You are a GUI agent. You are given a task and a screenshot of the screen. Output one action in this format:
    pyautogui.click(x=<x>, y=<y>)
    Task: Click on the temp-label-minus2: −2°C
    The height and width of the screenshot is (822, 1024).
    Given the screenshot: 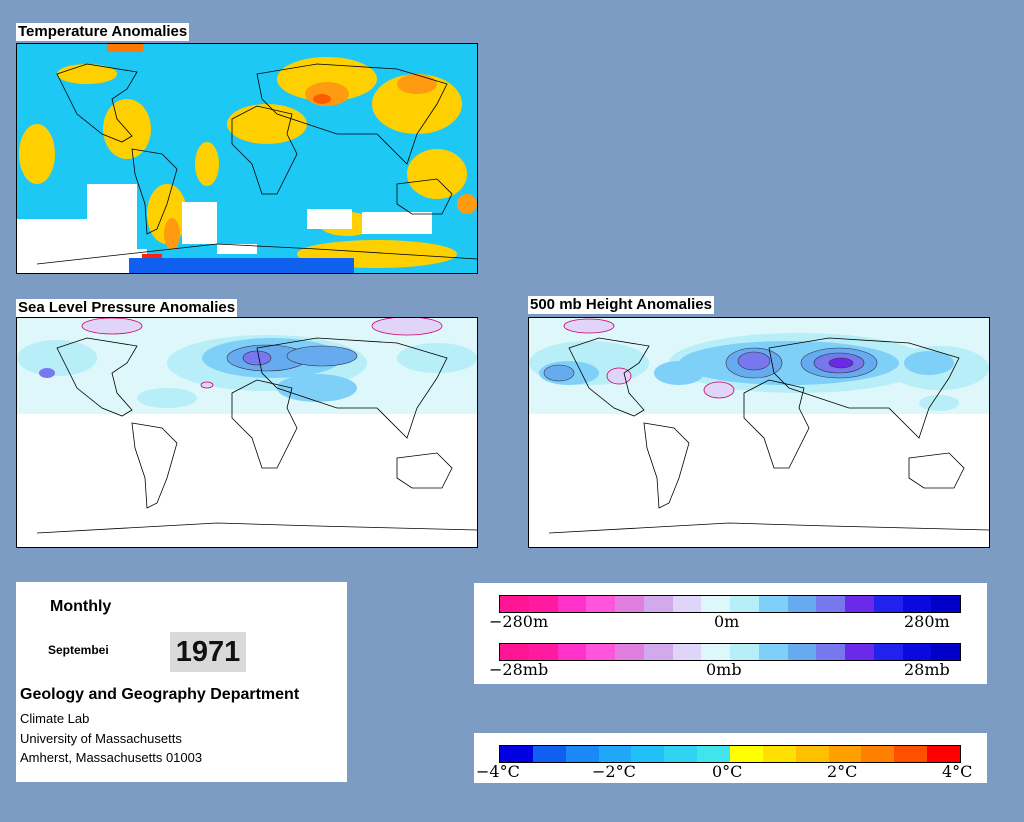 What is the action you would take?
    pyautogui.click(x=614, y=771)
    